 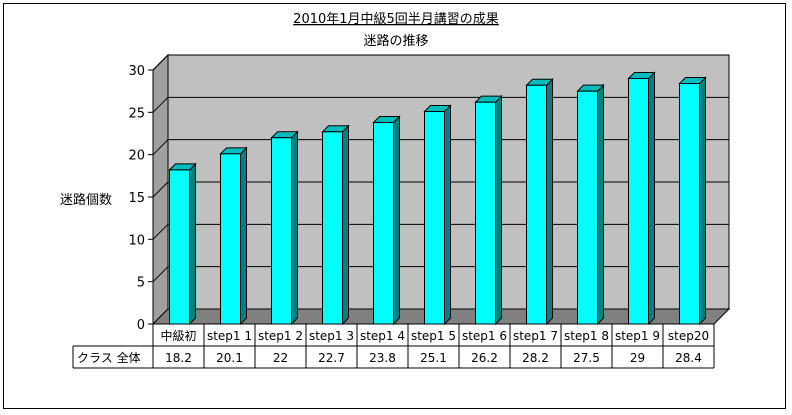 I want to click on chart-subtitle: 迷路の推移, so click(x=395, y=41).